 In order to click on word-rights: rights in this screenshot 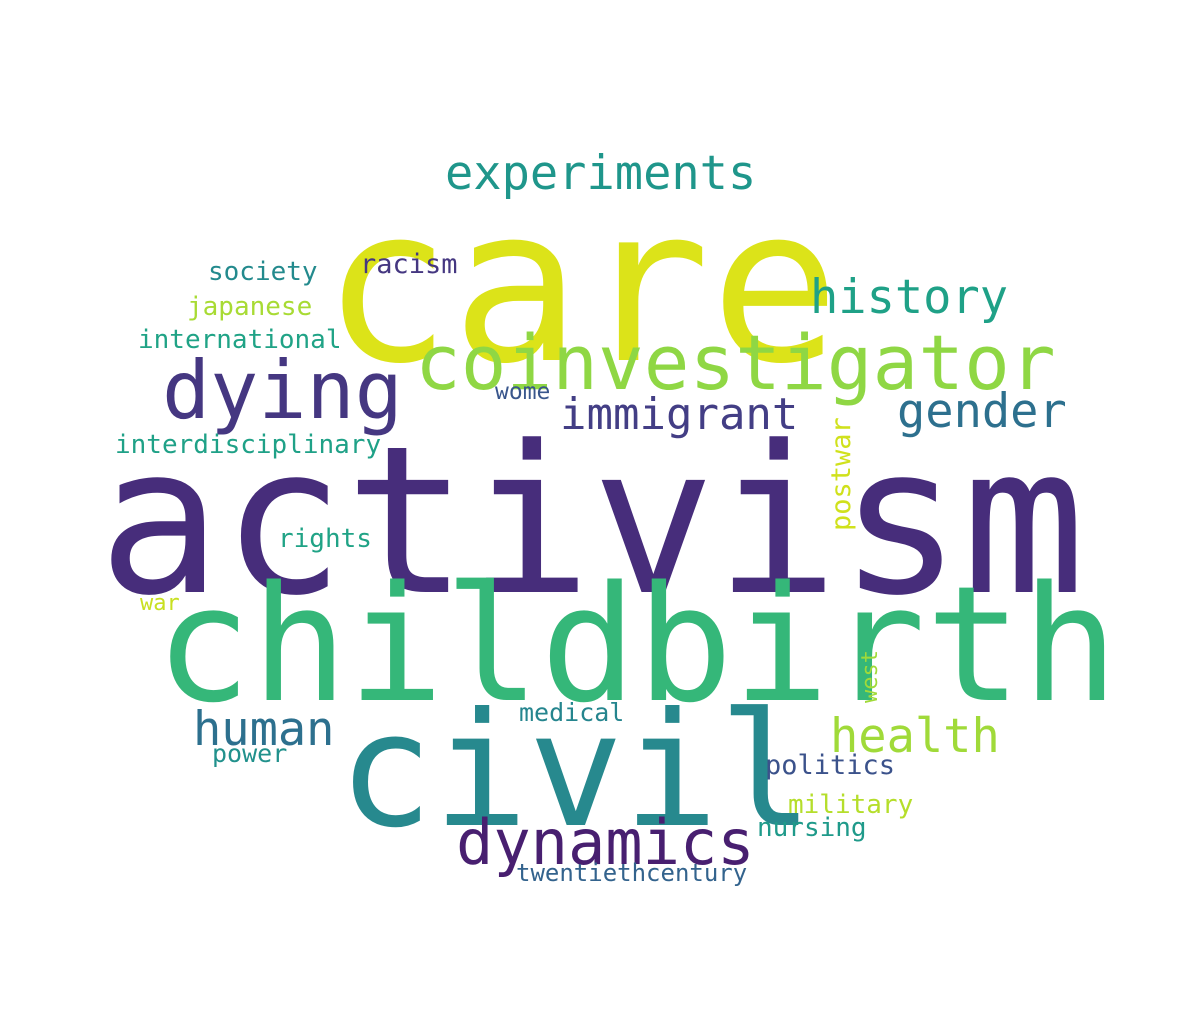, I will do `click(325, 539)`.